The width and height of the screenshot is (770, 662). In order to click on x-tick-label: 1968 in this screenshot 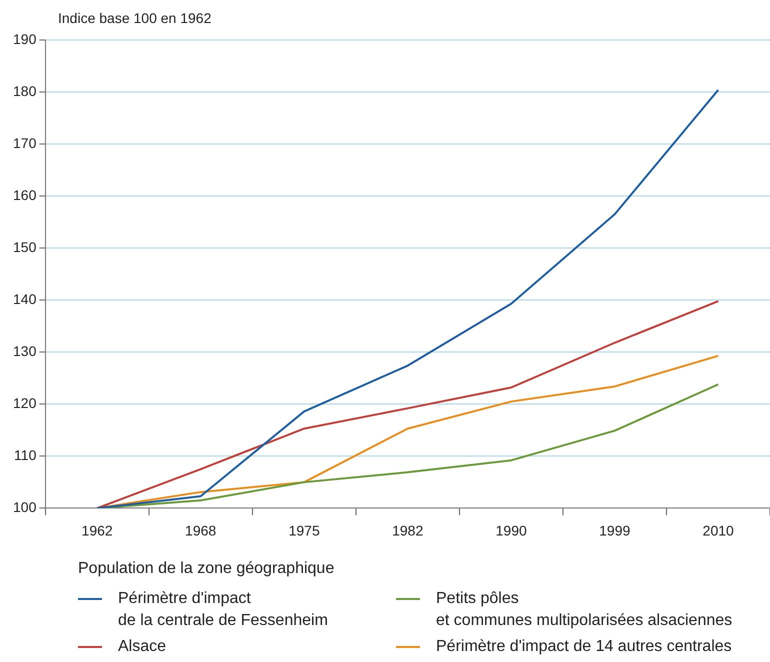, I will do `click(200, 530)`.